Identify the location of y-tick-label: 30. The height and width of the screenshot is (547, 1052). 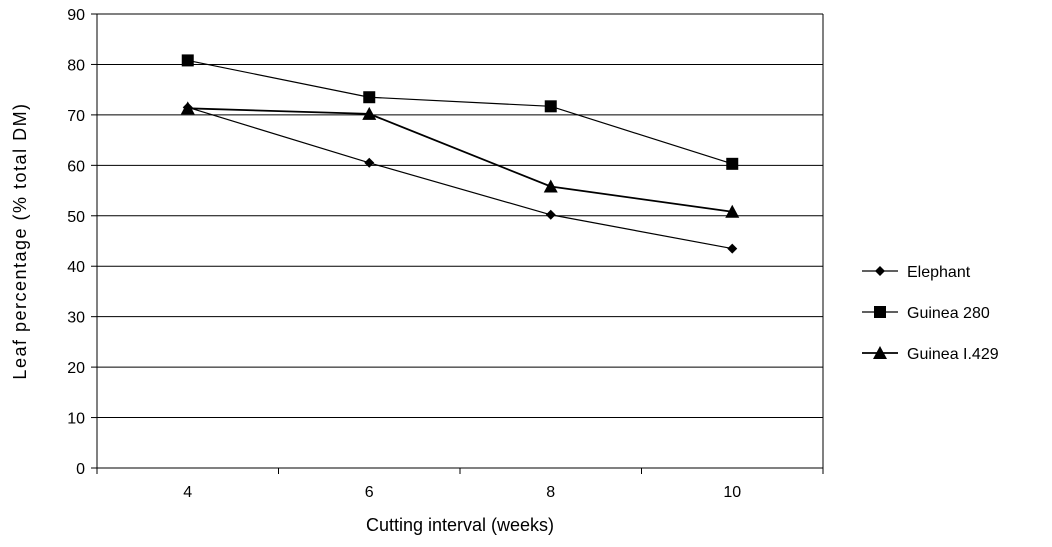
(76, 318).